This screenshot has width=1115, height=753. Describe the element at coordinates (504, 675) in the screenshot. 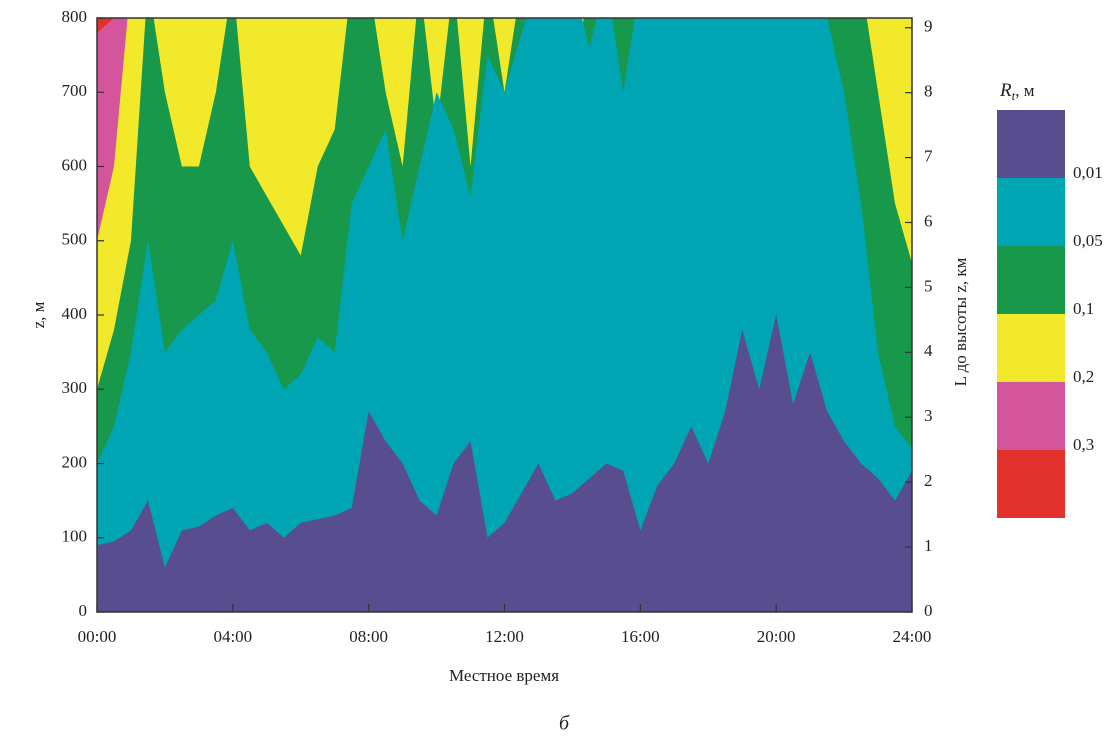

I see `x-axis-label: Местное время` at that location.